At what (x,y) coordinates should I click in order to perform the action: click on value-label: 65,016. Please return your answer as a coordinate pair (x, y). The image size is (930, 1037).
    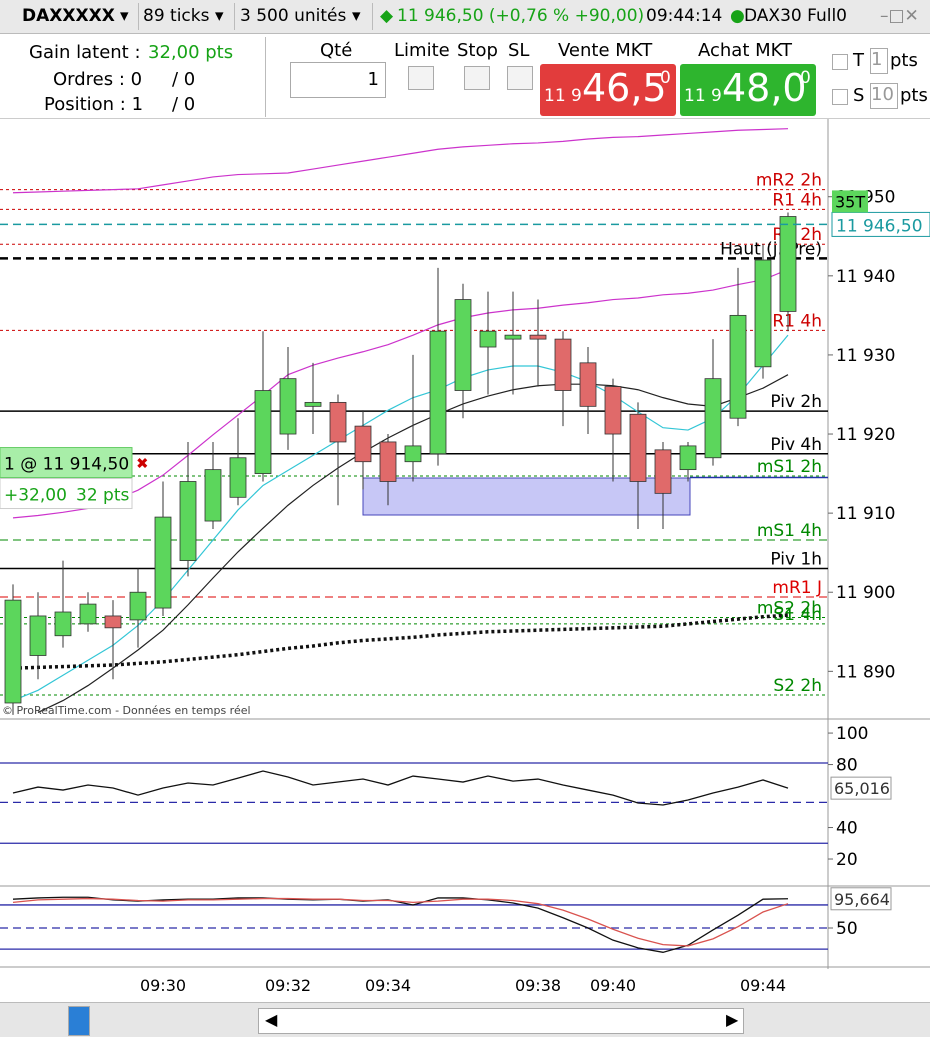
    Looking at the image, I should click on (862, 788).